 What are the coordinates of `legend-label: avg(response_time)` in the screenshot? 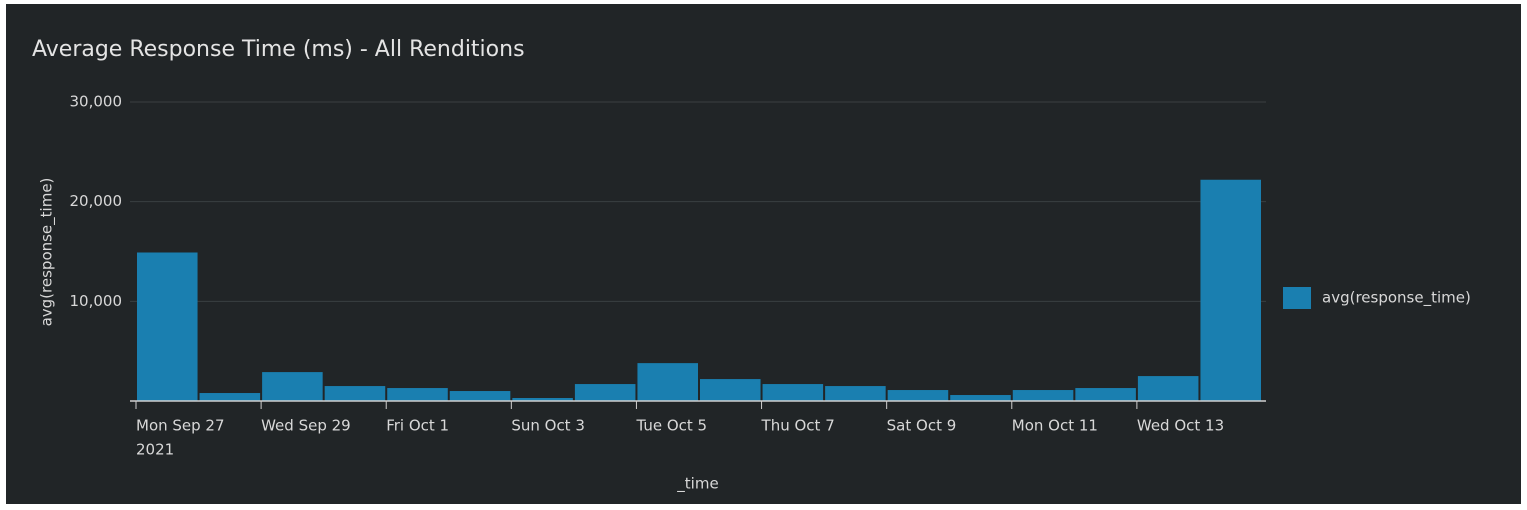 It's located at (1396, 298).